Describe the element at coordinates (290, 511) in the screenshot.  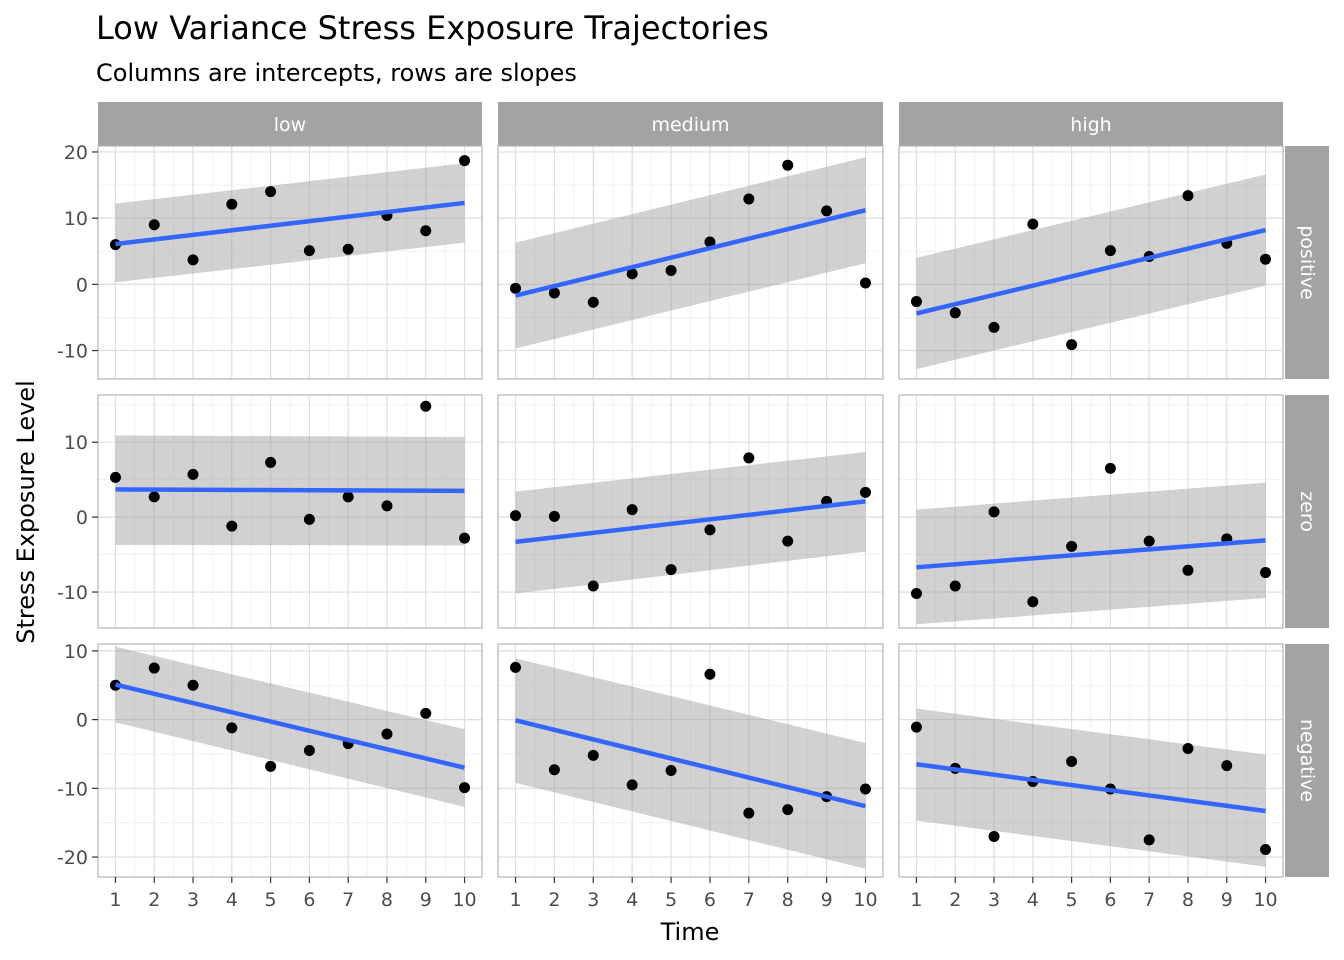
I see `panel-zero-low` at that location.